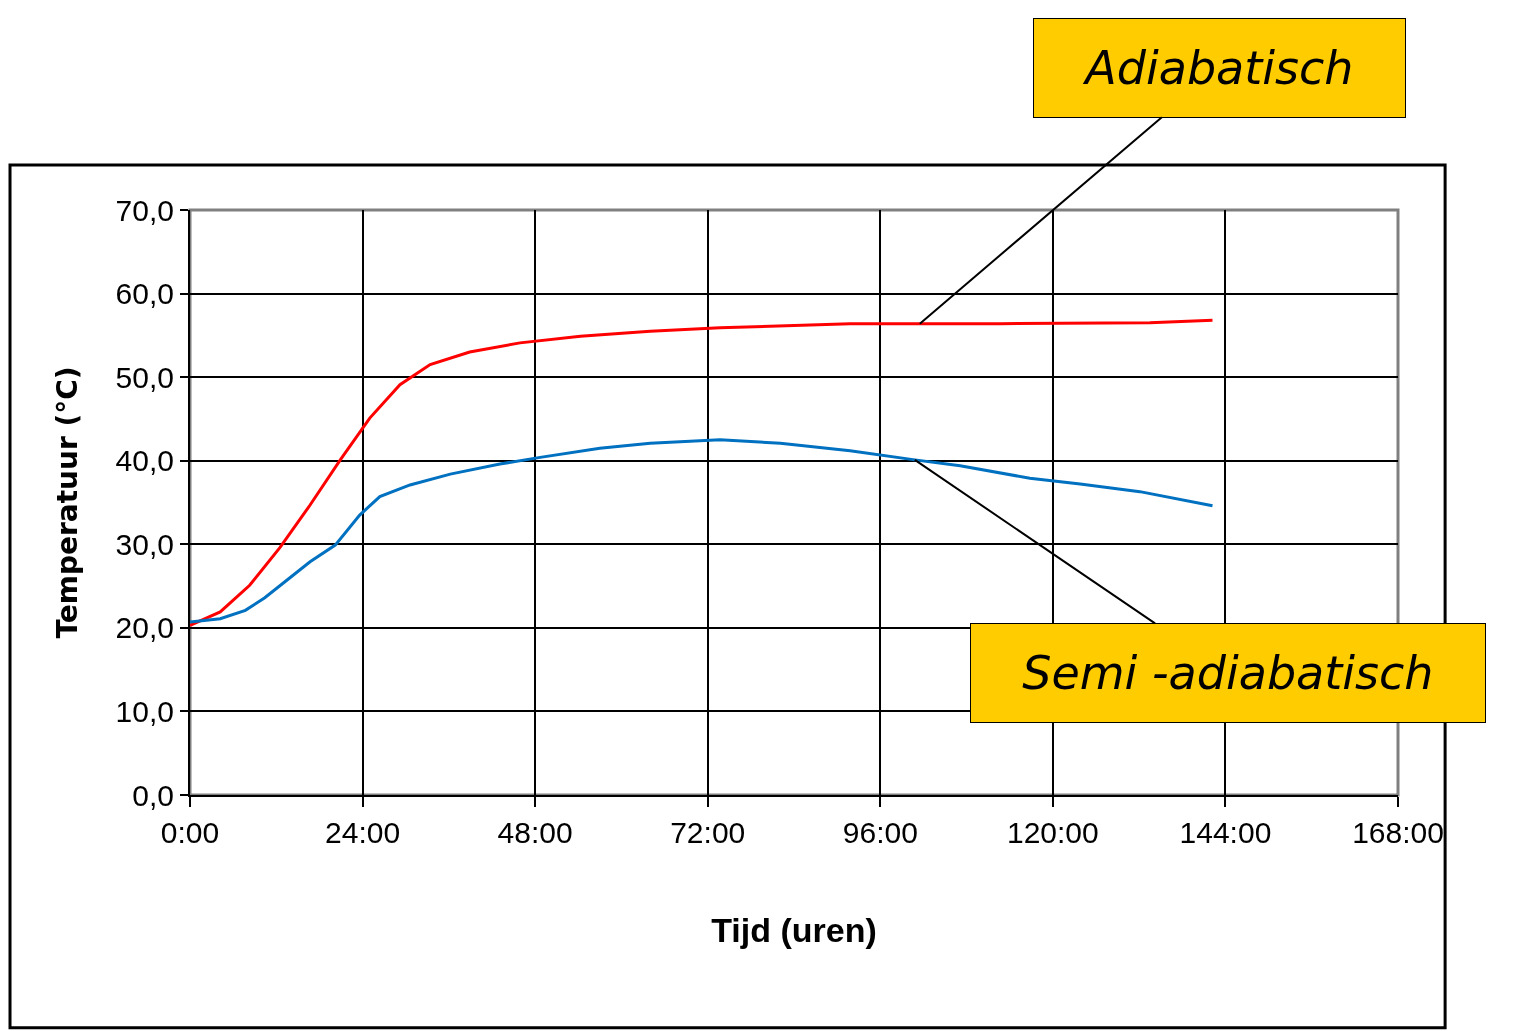 Image resolution: width=1531 pixels, height=1031 pixels. I want to click on x-axis-title: Tijd (uren), so click(794, 929).